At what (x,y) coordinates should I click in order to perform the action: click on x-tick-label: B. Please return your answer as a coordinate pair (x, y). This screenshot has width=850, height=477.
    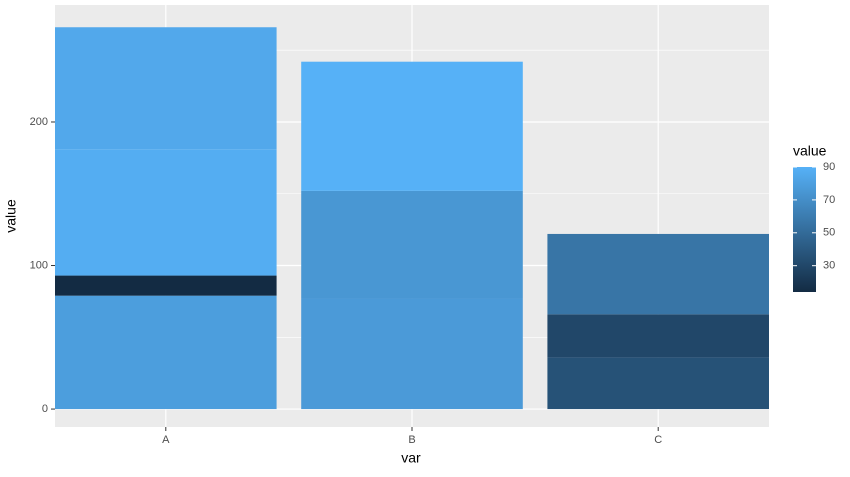
    Looking at the image, I should click on (411, 440).